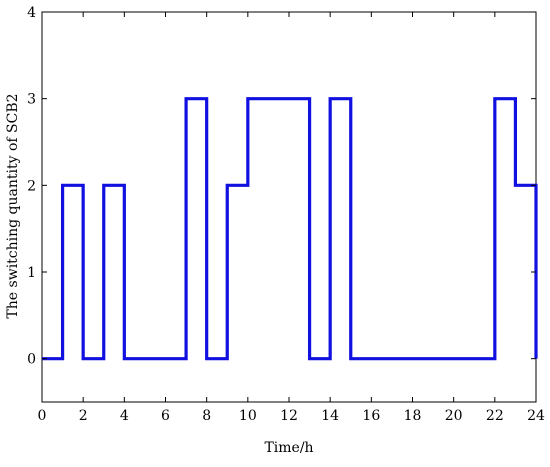  What do you see at coordinates (31, 186) in the screenshot?
I see `y-tick-label: 2` at bounding box center [31, 186].